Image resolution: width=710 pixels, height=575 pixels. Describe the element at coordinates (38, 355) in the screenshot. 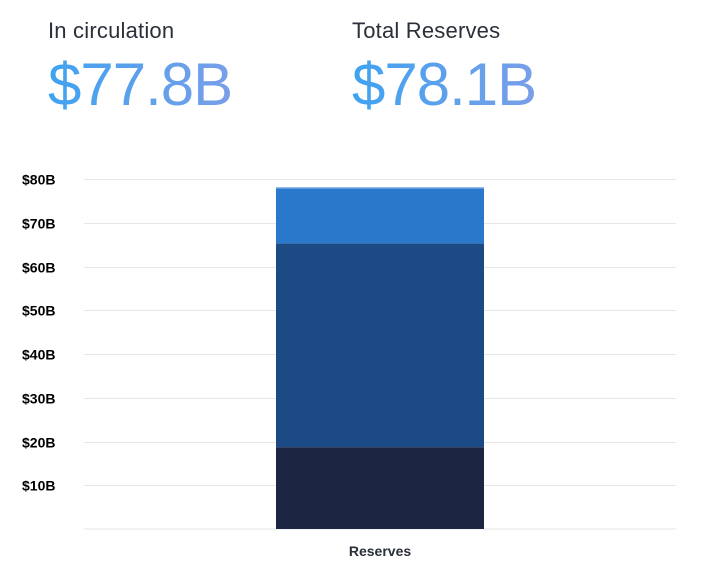

I see `y-tick-label: $40B` at that location.